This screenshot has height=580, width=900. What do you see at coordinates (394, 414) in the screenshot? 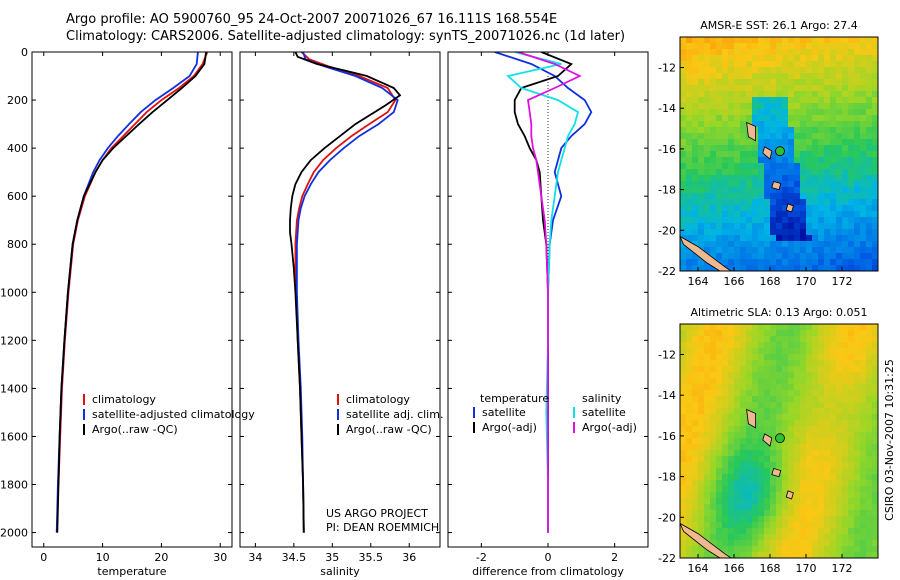
I see `legend-salinity-satellite: satellite adj. clim.` at bounding box center [394, 414].